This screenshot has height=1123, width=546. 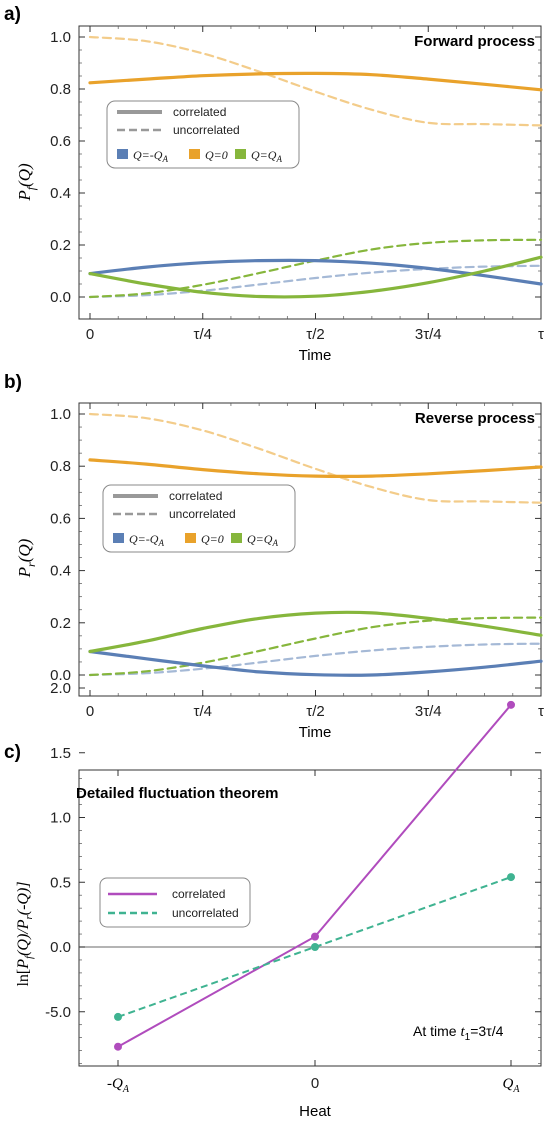 What do you see at coordinates (12, 14) in the screenshot?
I see `panel-letter-a: a)` at bounding box center [12, 14].